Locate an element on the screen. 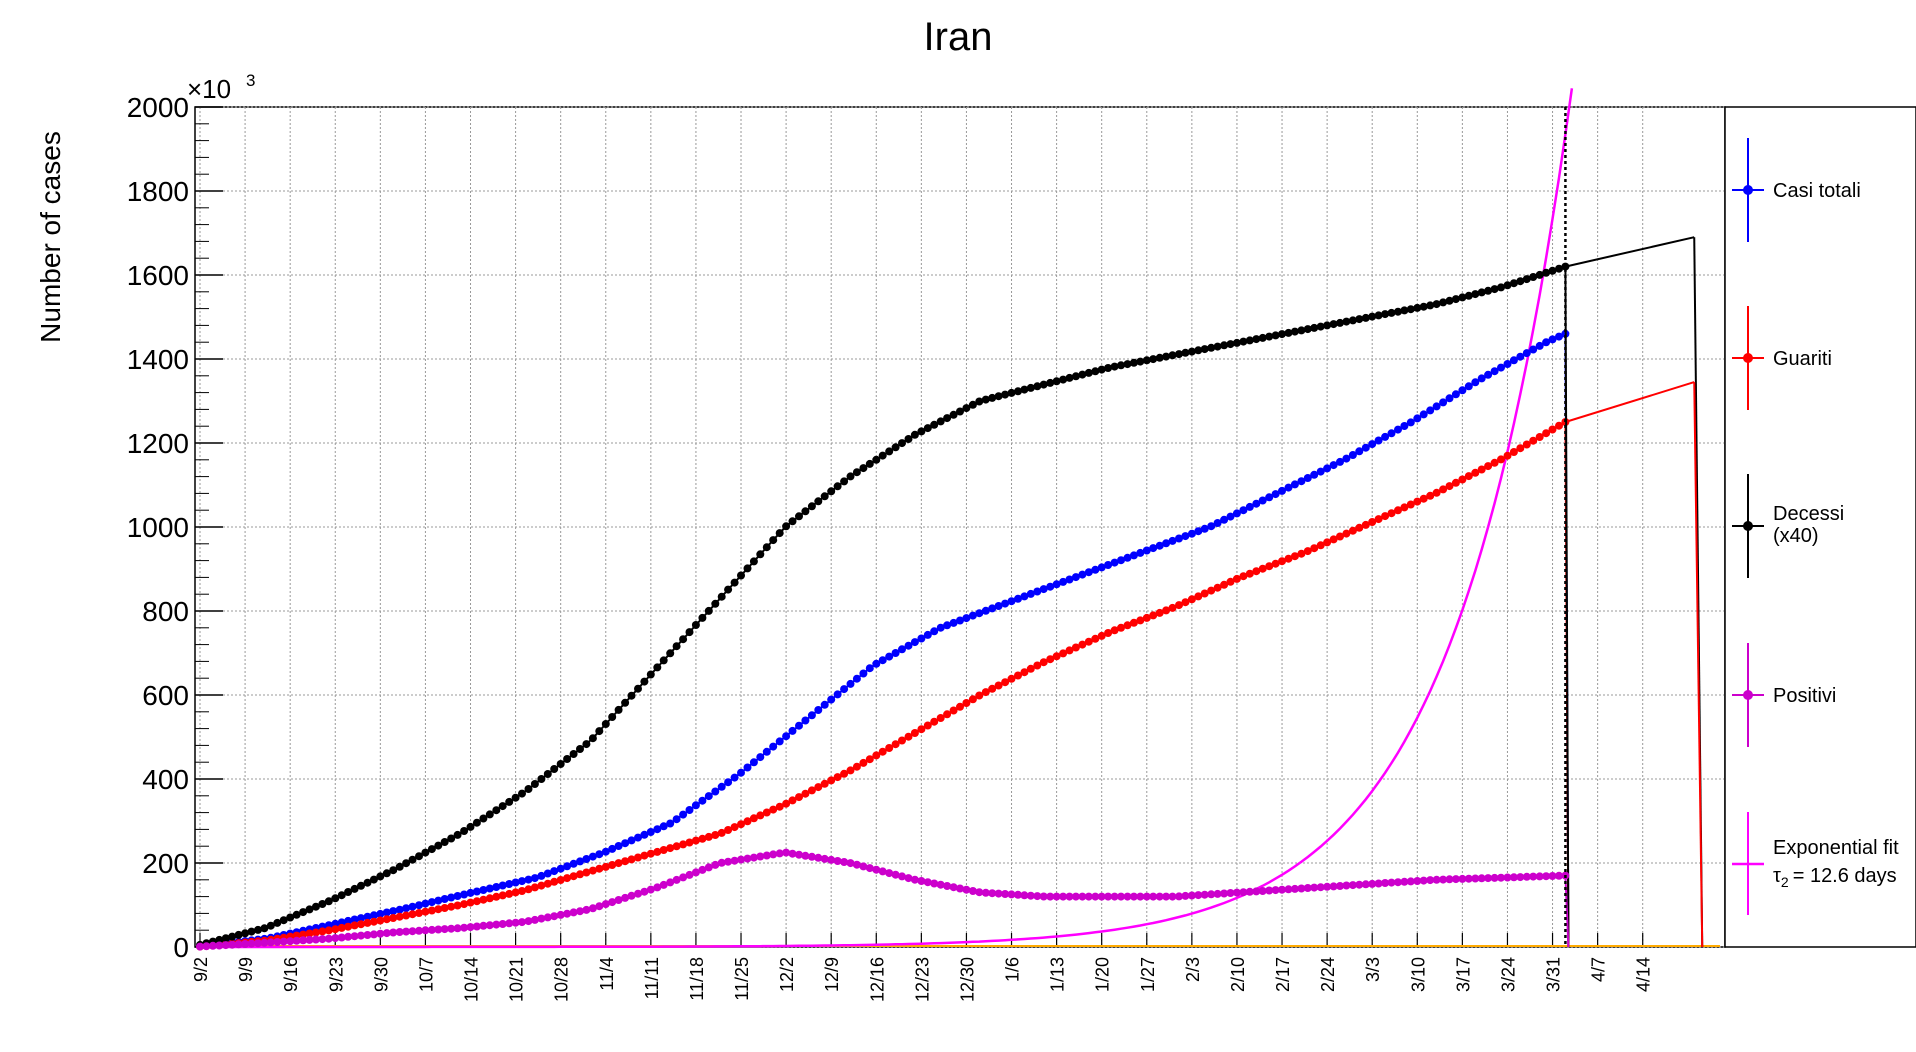 The image size is (1916, 1052). x-tick-label: 3/10 is located at coordinates (1418, 974).